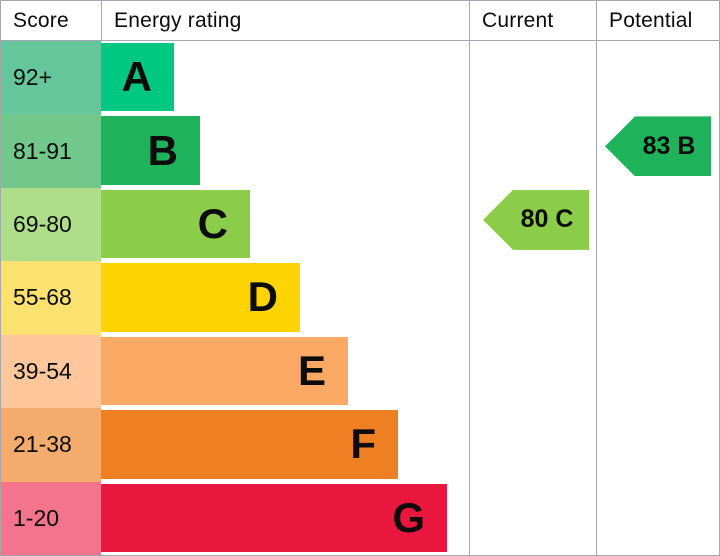 Image resolution: width=720 pixels, height=556 pixels. I want to click on band-c-score: 69-80, so click(51, 224).